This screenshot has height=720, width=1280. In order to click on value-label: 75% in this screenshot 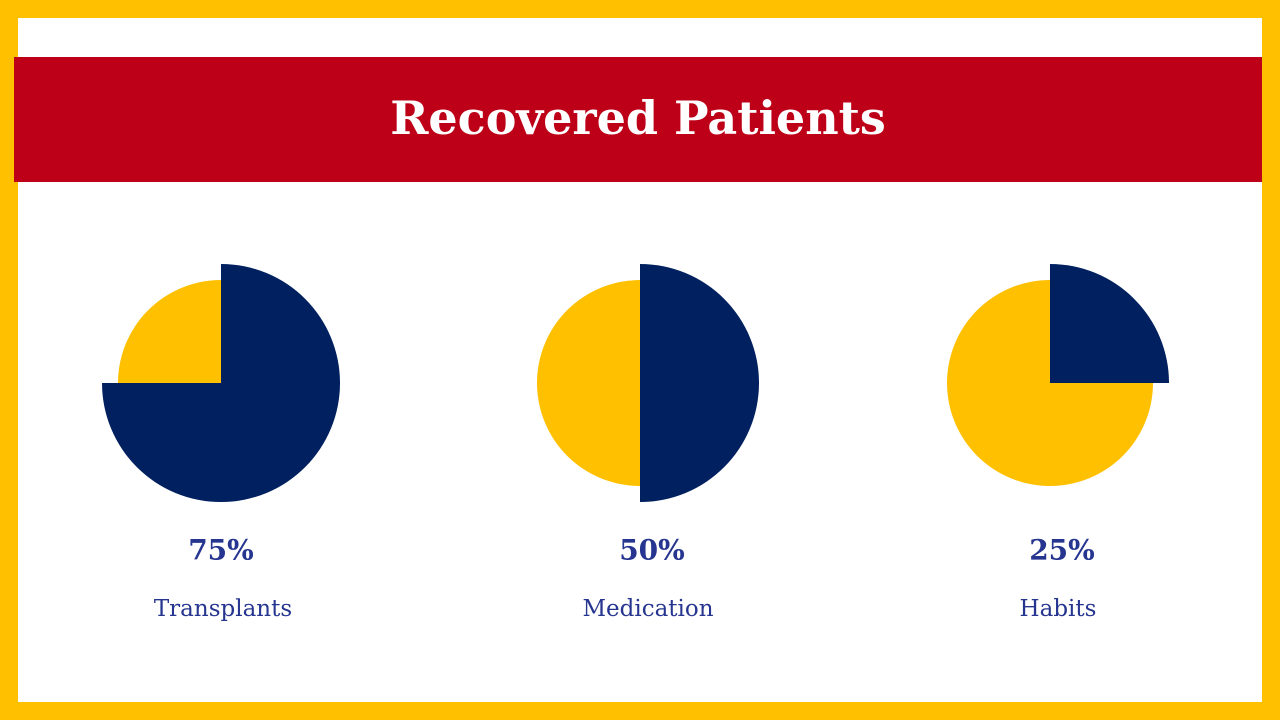, I will do `click(221, 550)`.